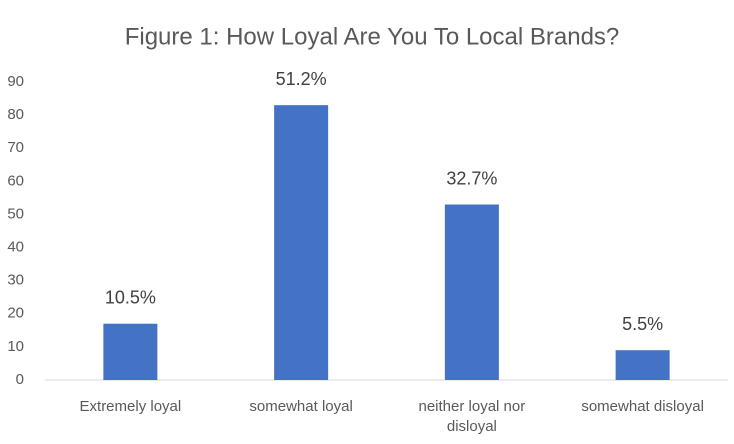  What do you see at coordinates (130, 297) in the screenshot?
I see `data-label: 10.5%` at bounding box center [130, 297].